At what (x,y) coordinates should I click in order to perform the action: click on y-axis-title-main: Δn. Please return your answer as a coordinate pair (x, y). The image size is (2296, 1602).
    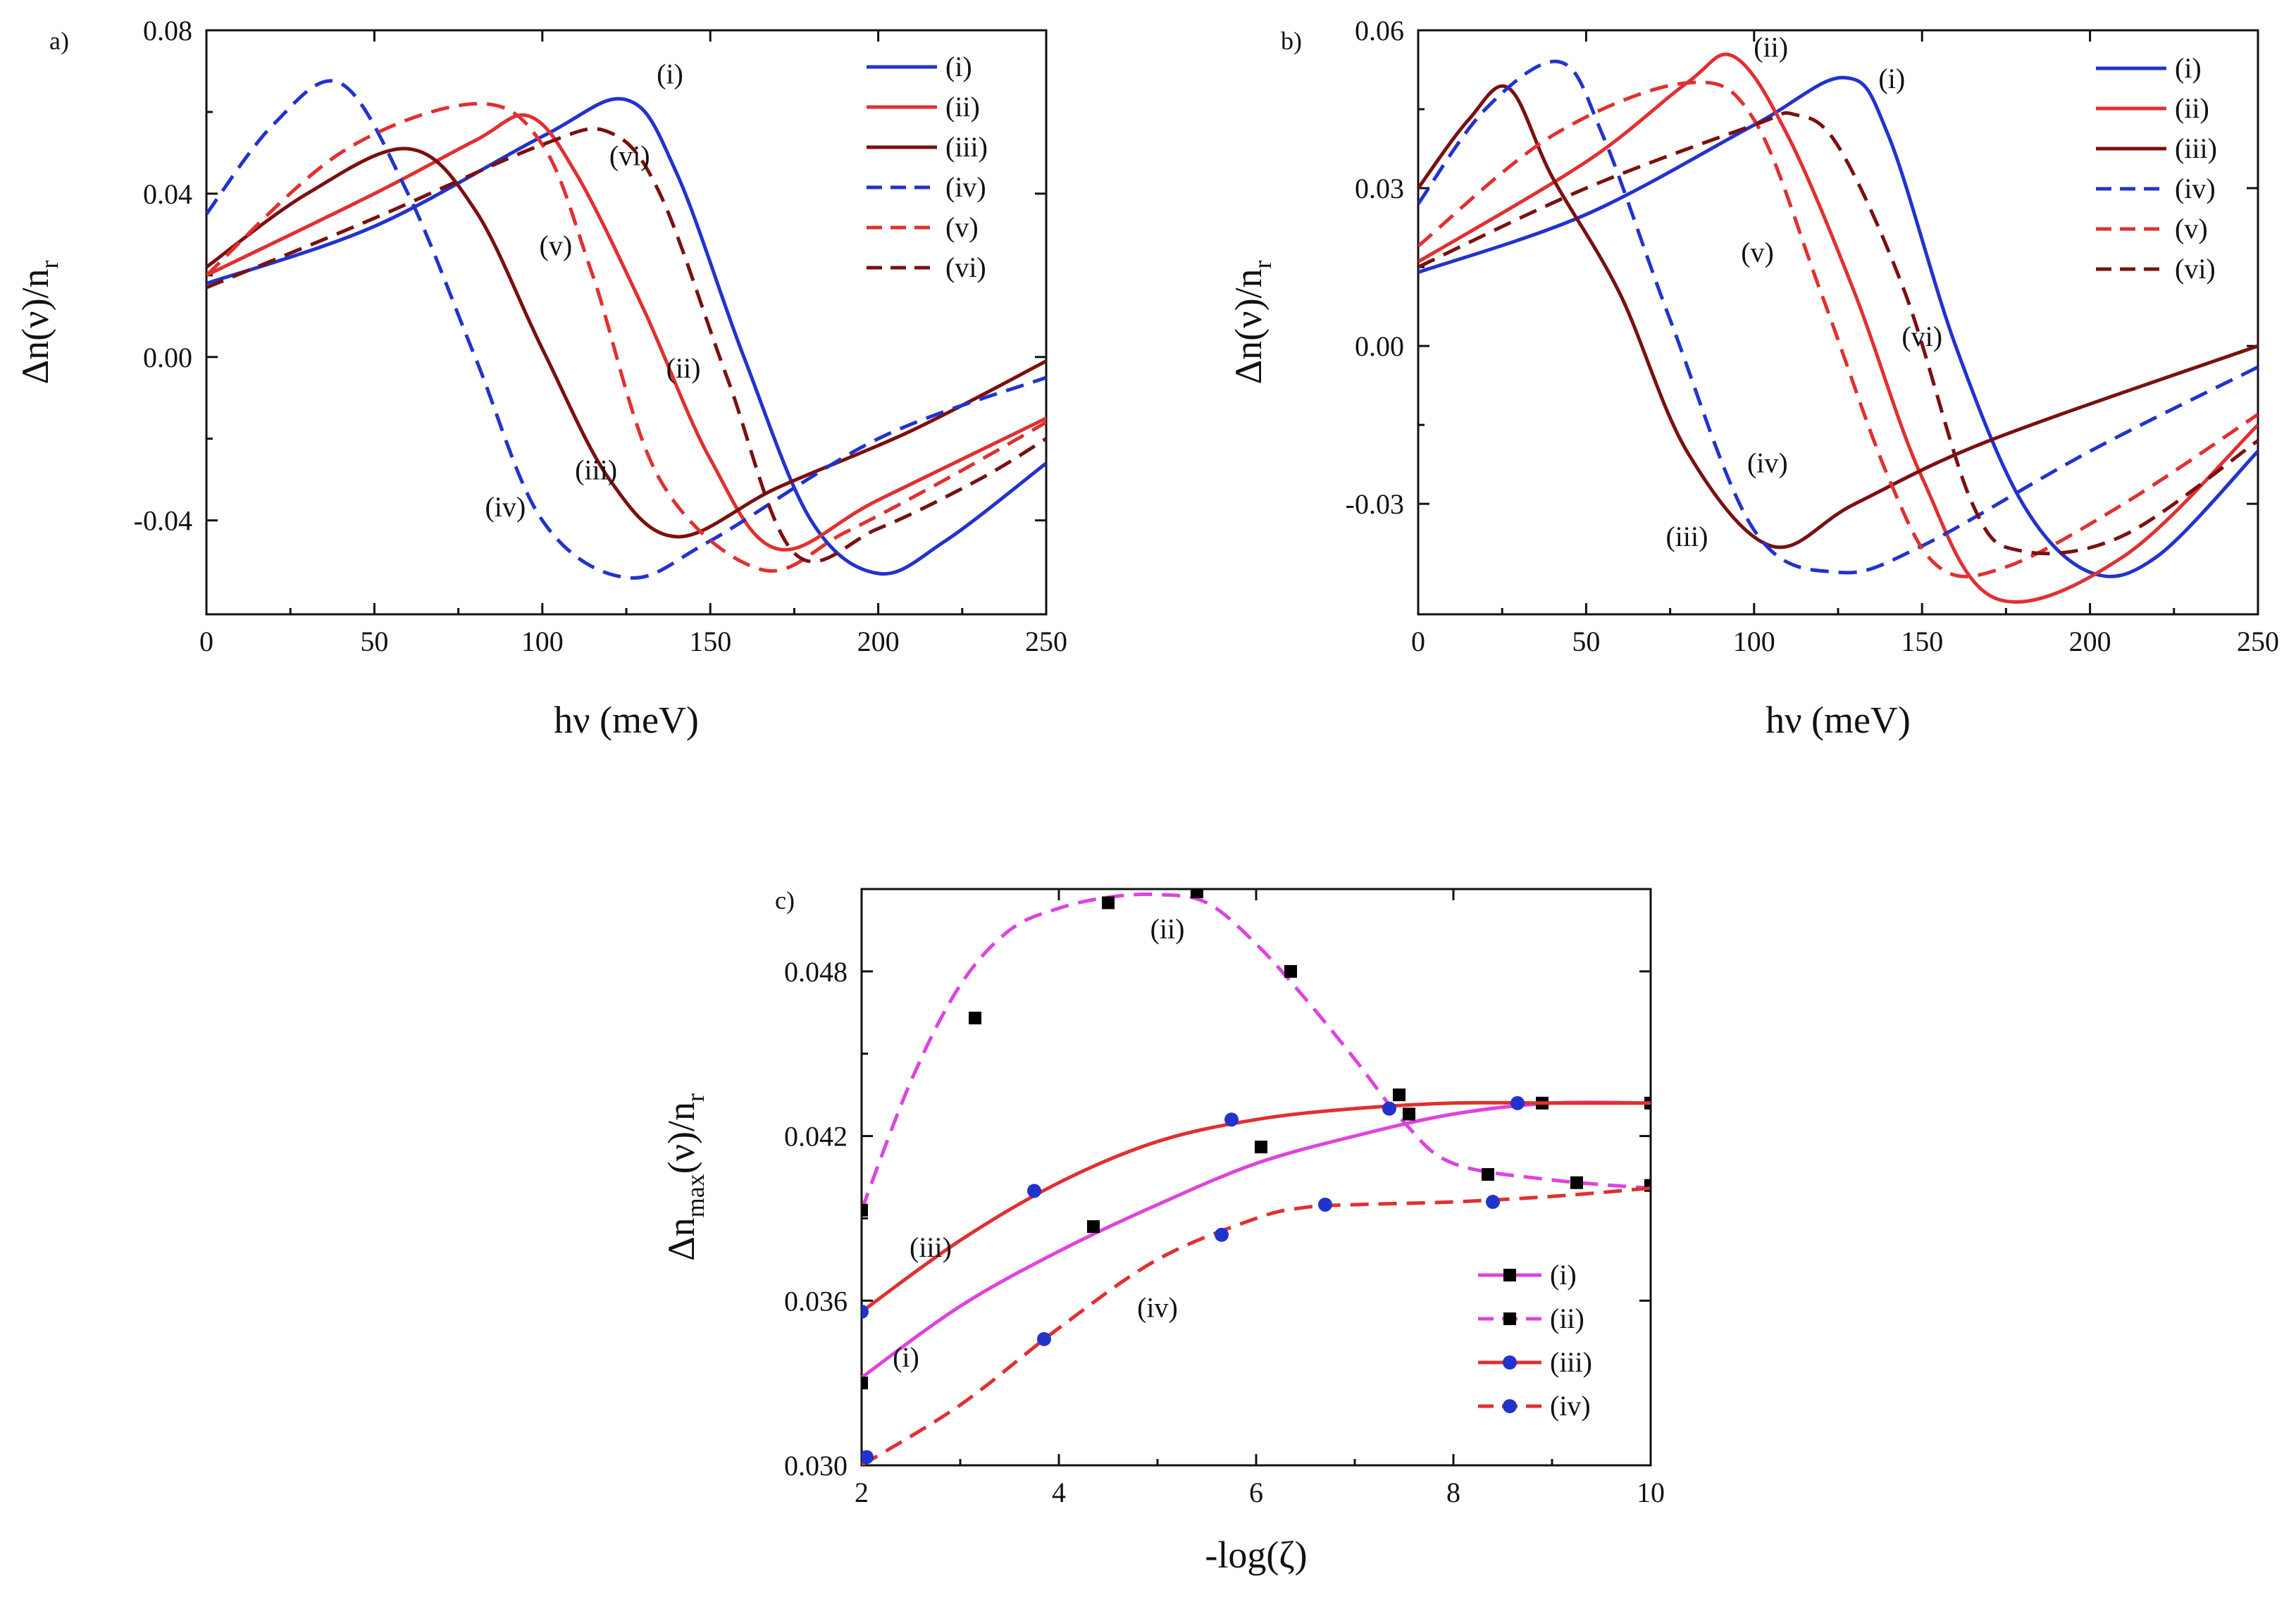
    Looking at the image, I should click on (681, 1239).